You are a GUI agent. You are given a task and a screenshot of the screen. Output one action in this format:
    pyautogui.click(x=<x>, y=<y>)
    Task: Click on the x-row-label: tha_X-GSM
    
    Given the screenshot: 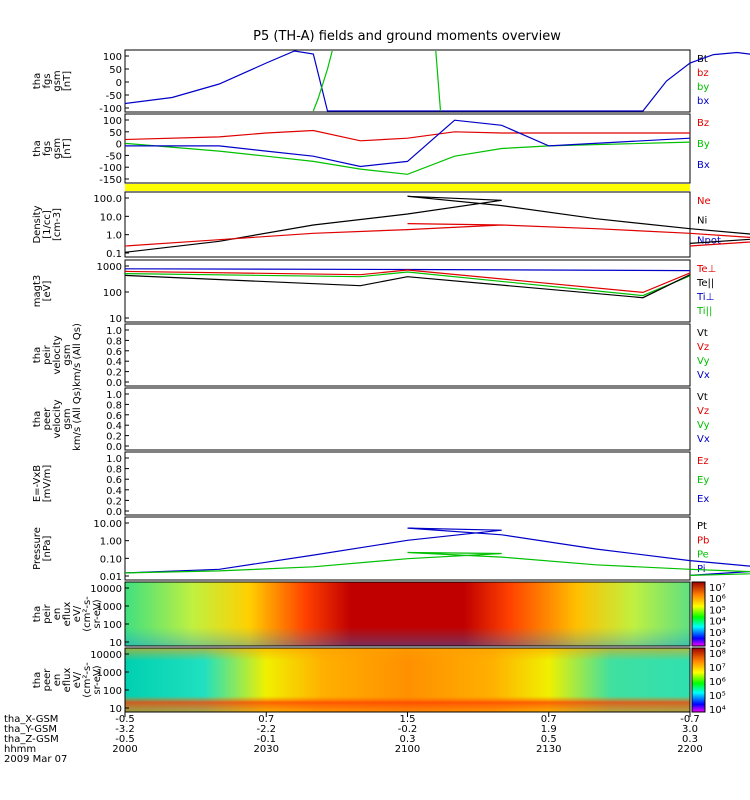 What is the action you would take?
    pyautogui.click(x=31, y=719)
    